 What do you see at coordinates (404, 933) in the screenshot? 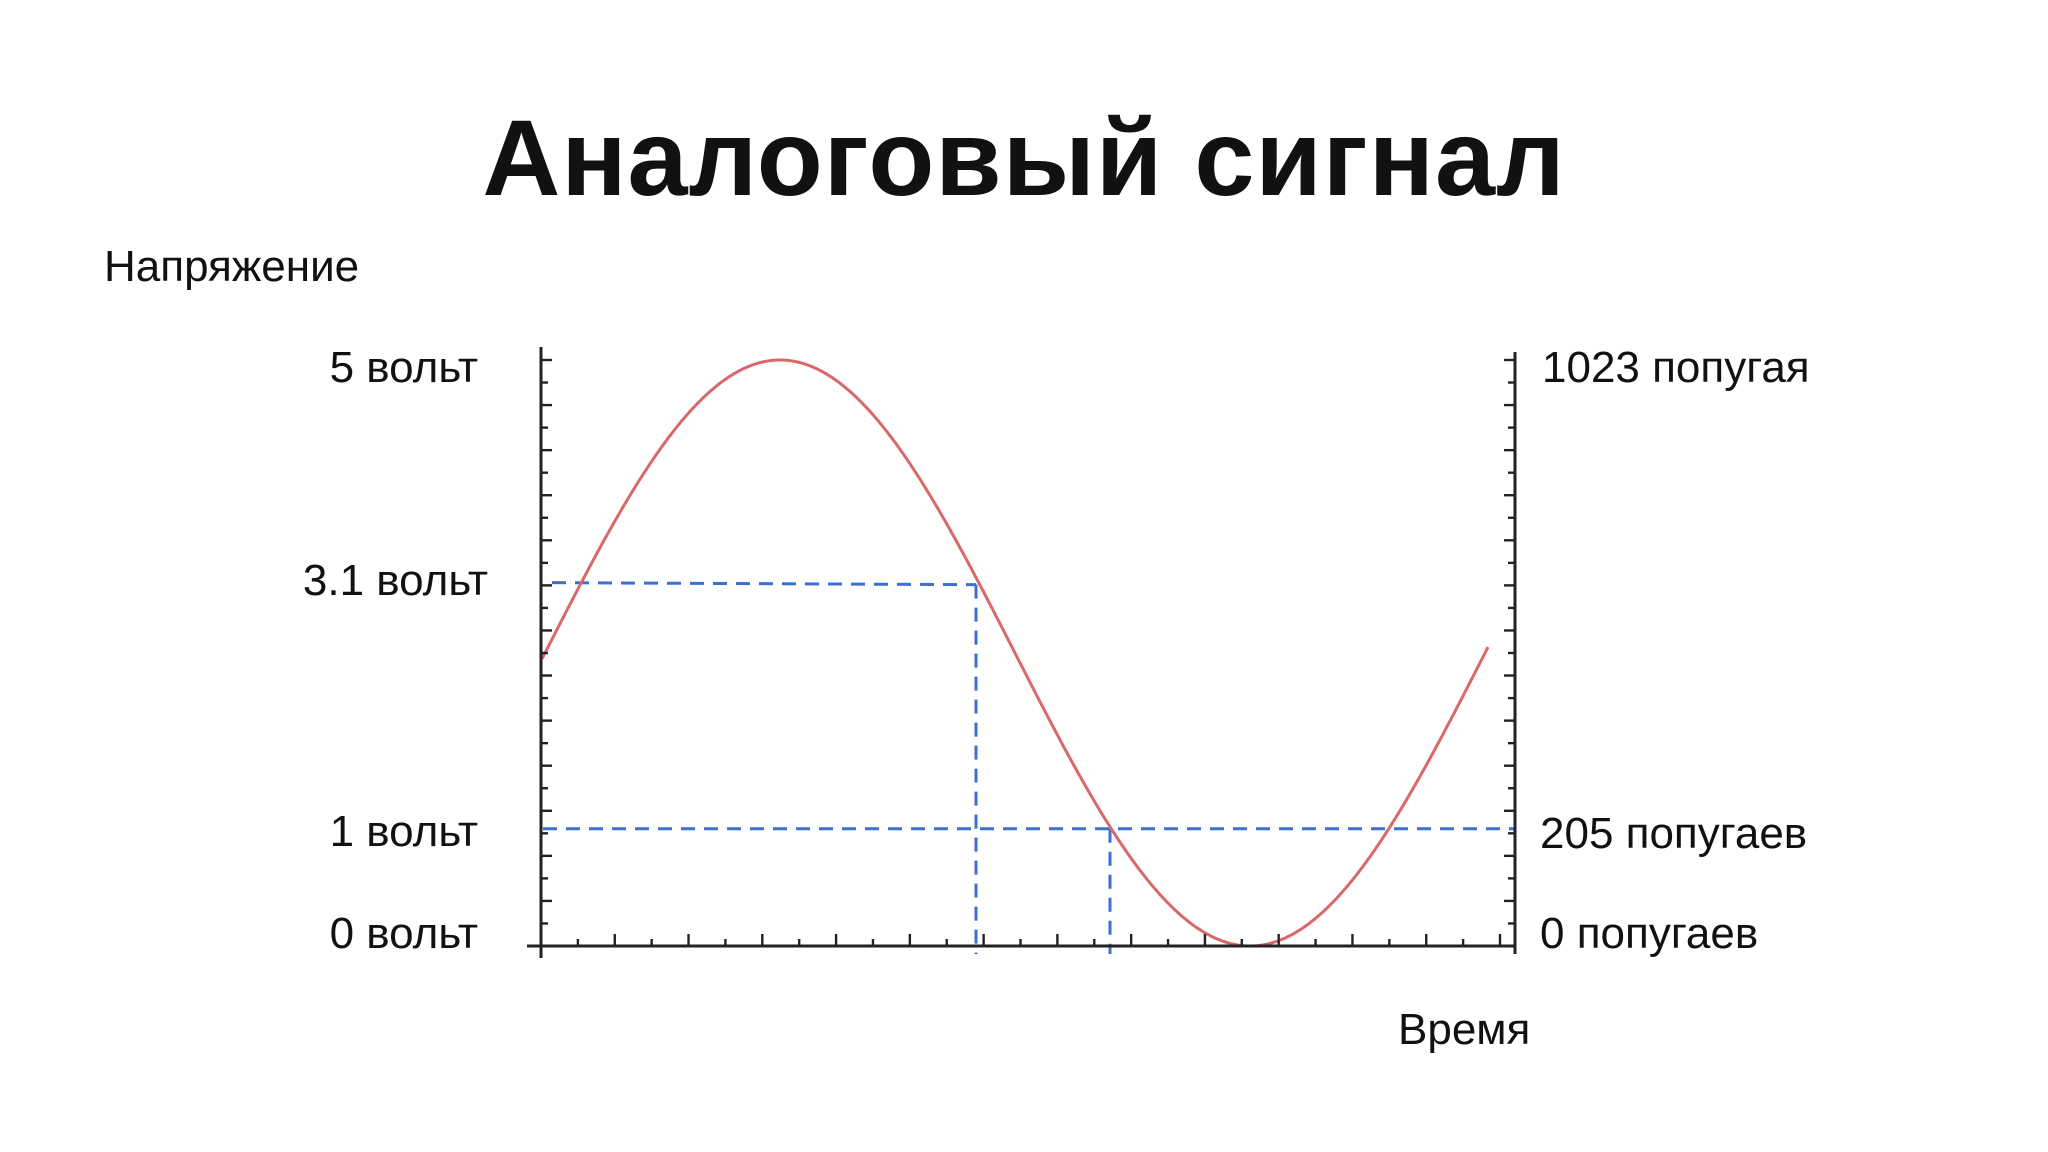
I see `y-tick-label-left: 0 вольт` at bounding box center [404, 933].